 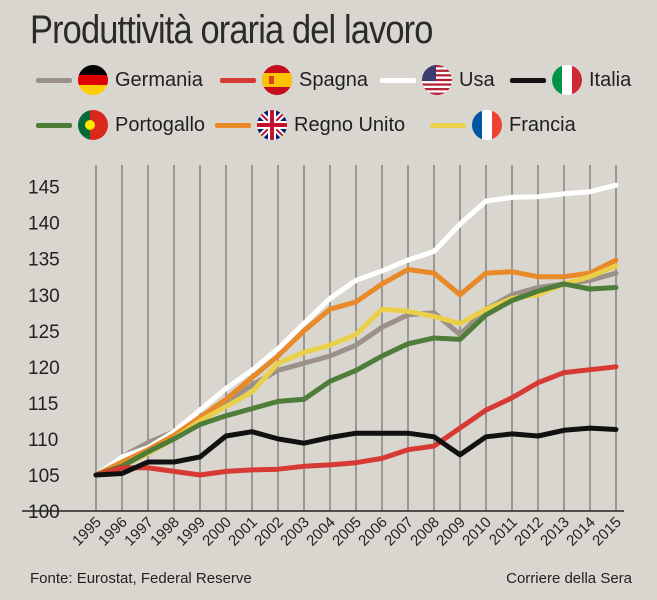 What do you see at coordinates (350, 124) in the screenshot?
I see `legend-label: Regno Unito` at bounding box center [350, 124].